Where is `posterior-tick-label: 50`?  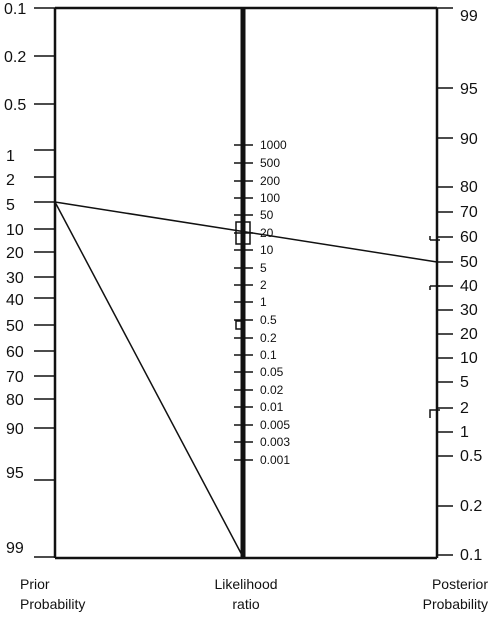 posterior-tick-label: 50 is located at coordinates (469, 262).